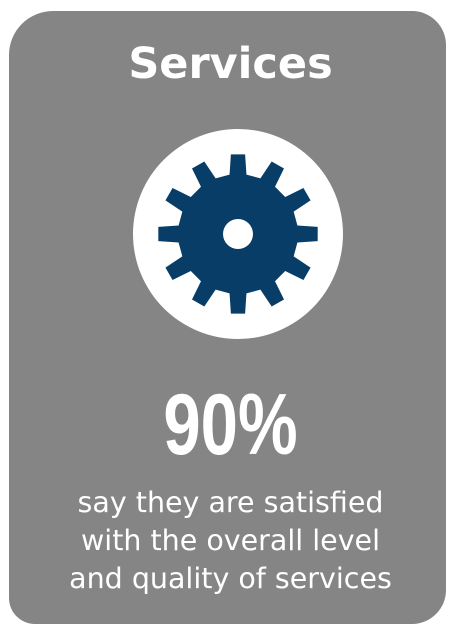  I want to click on card-title: Services, so click(230, 64).